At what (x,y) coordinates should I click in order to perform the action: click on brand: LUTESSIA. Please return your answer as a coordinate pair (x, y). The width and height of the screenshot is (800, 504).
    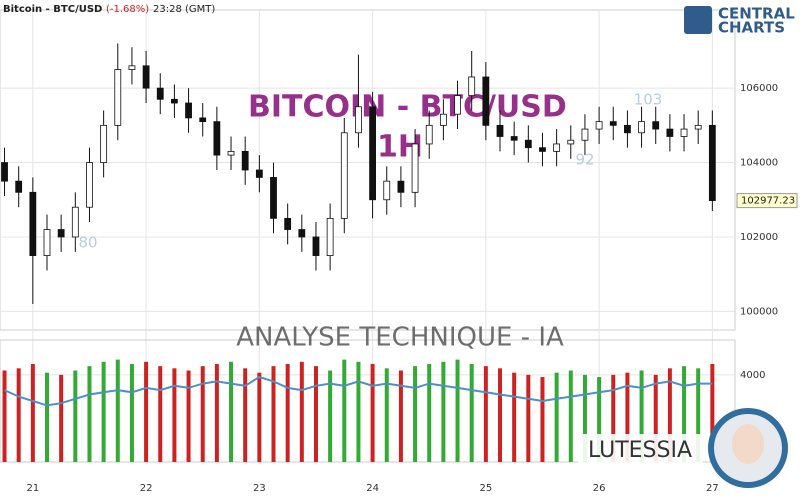
    Looking at the image, I should click on (640, 450).